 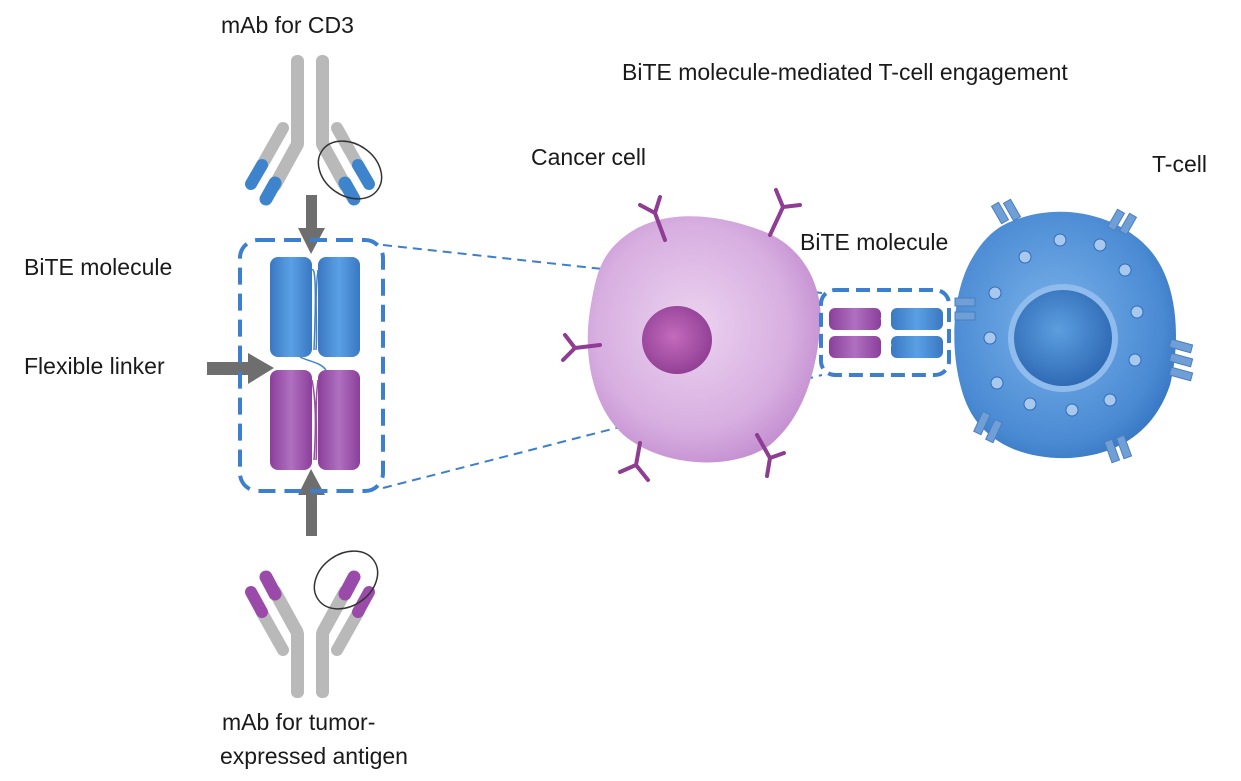 I want to click on bite-molecule-box-right, so click(x=885, y=332).